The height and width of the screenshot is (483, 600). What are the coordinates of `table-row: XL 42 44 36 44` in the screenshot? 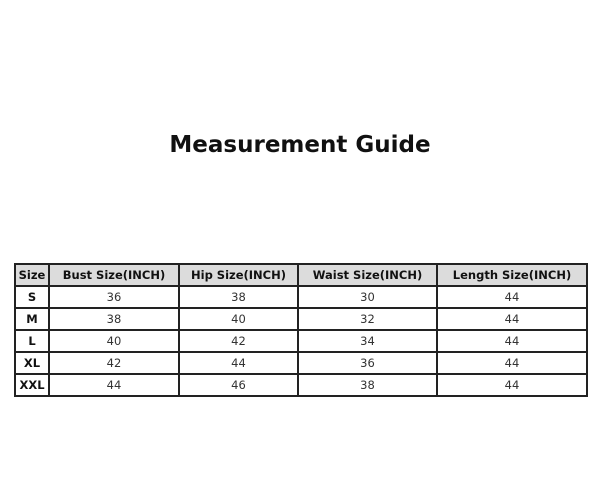 It's located at (301, 363).